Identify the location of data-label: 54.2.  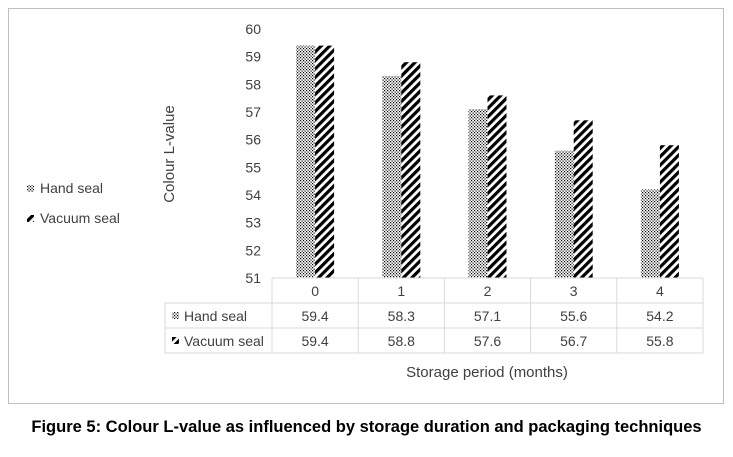
(659, 316).